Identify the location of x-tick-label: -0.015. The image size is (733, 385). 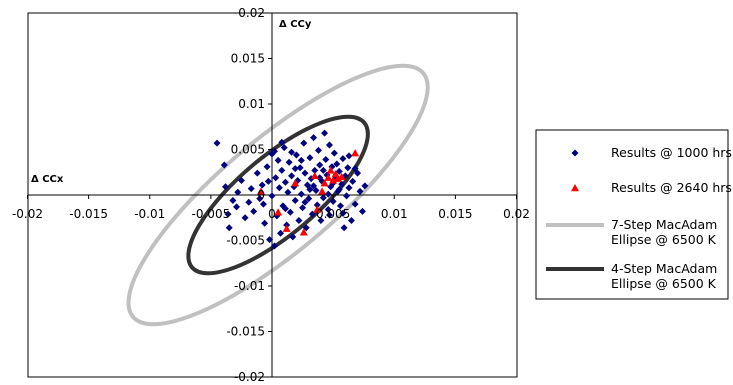
(88, 214).